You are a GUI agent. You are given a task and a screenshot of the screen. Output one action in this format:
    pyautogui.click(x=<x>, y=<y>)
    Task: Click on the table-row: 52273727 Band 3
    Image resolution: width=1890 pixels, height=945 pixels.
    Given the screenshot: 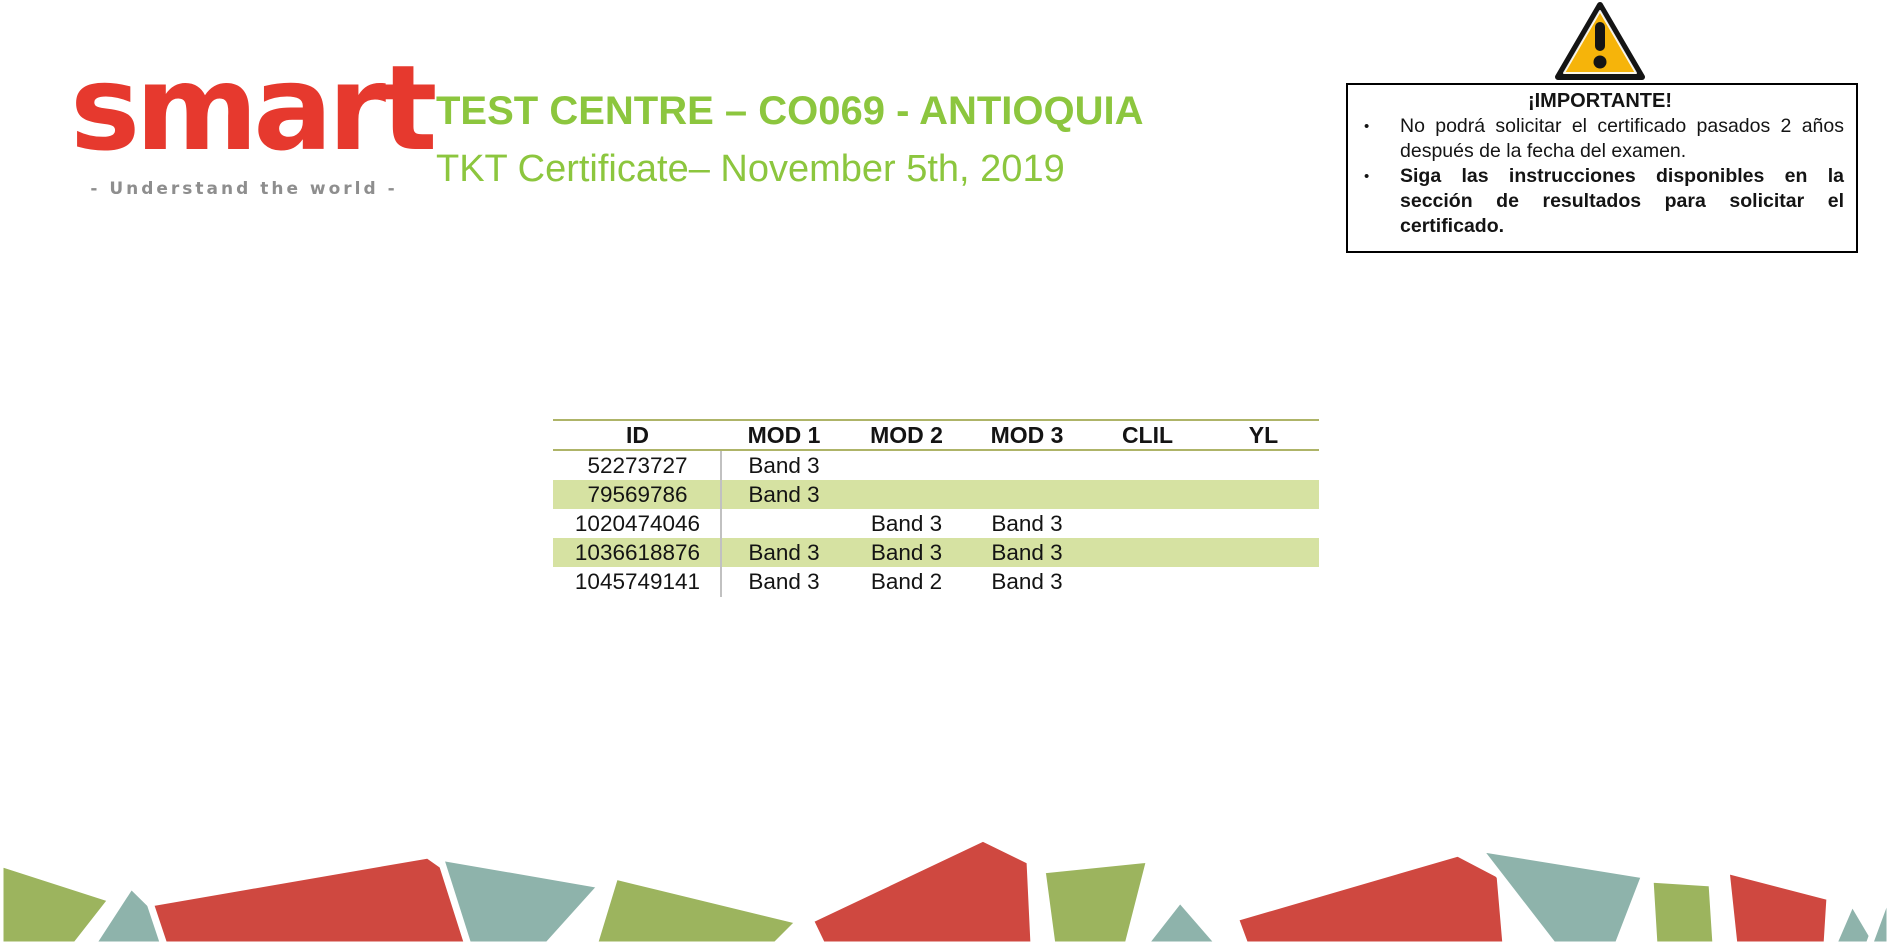 What is the action you would take?
    pyautogui.click(x=936, y=465)
    